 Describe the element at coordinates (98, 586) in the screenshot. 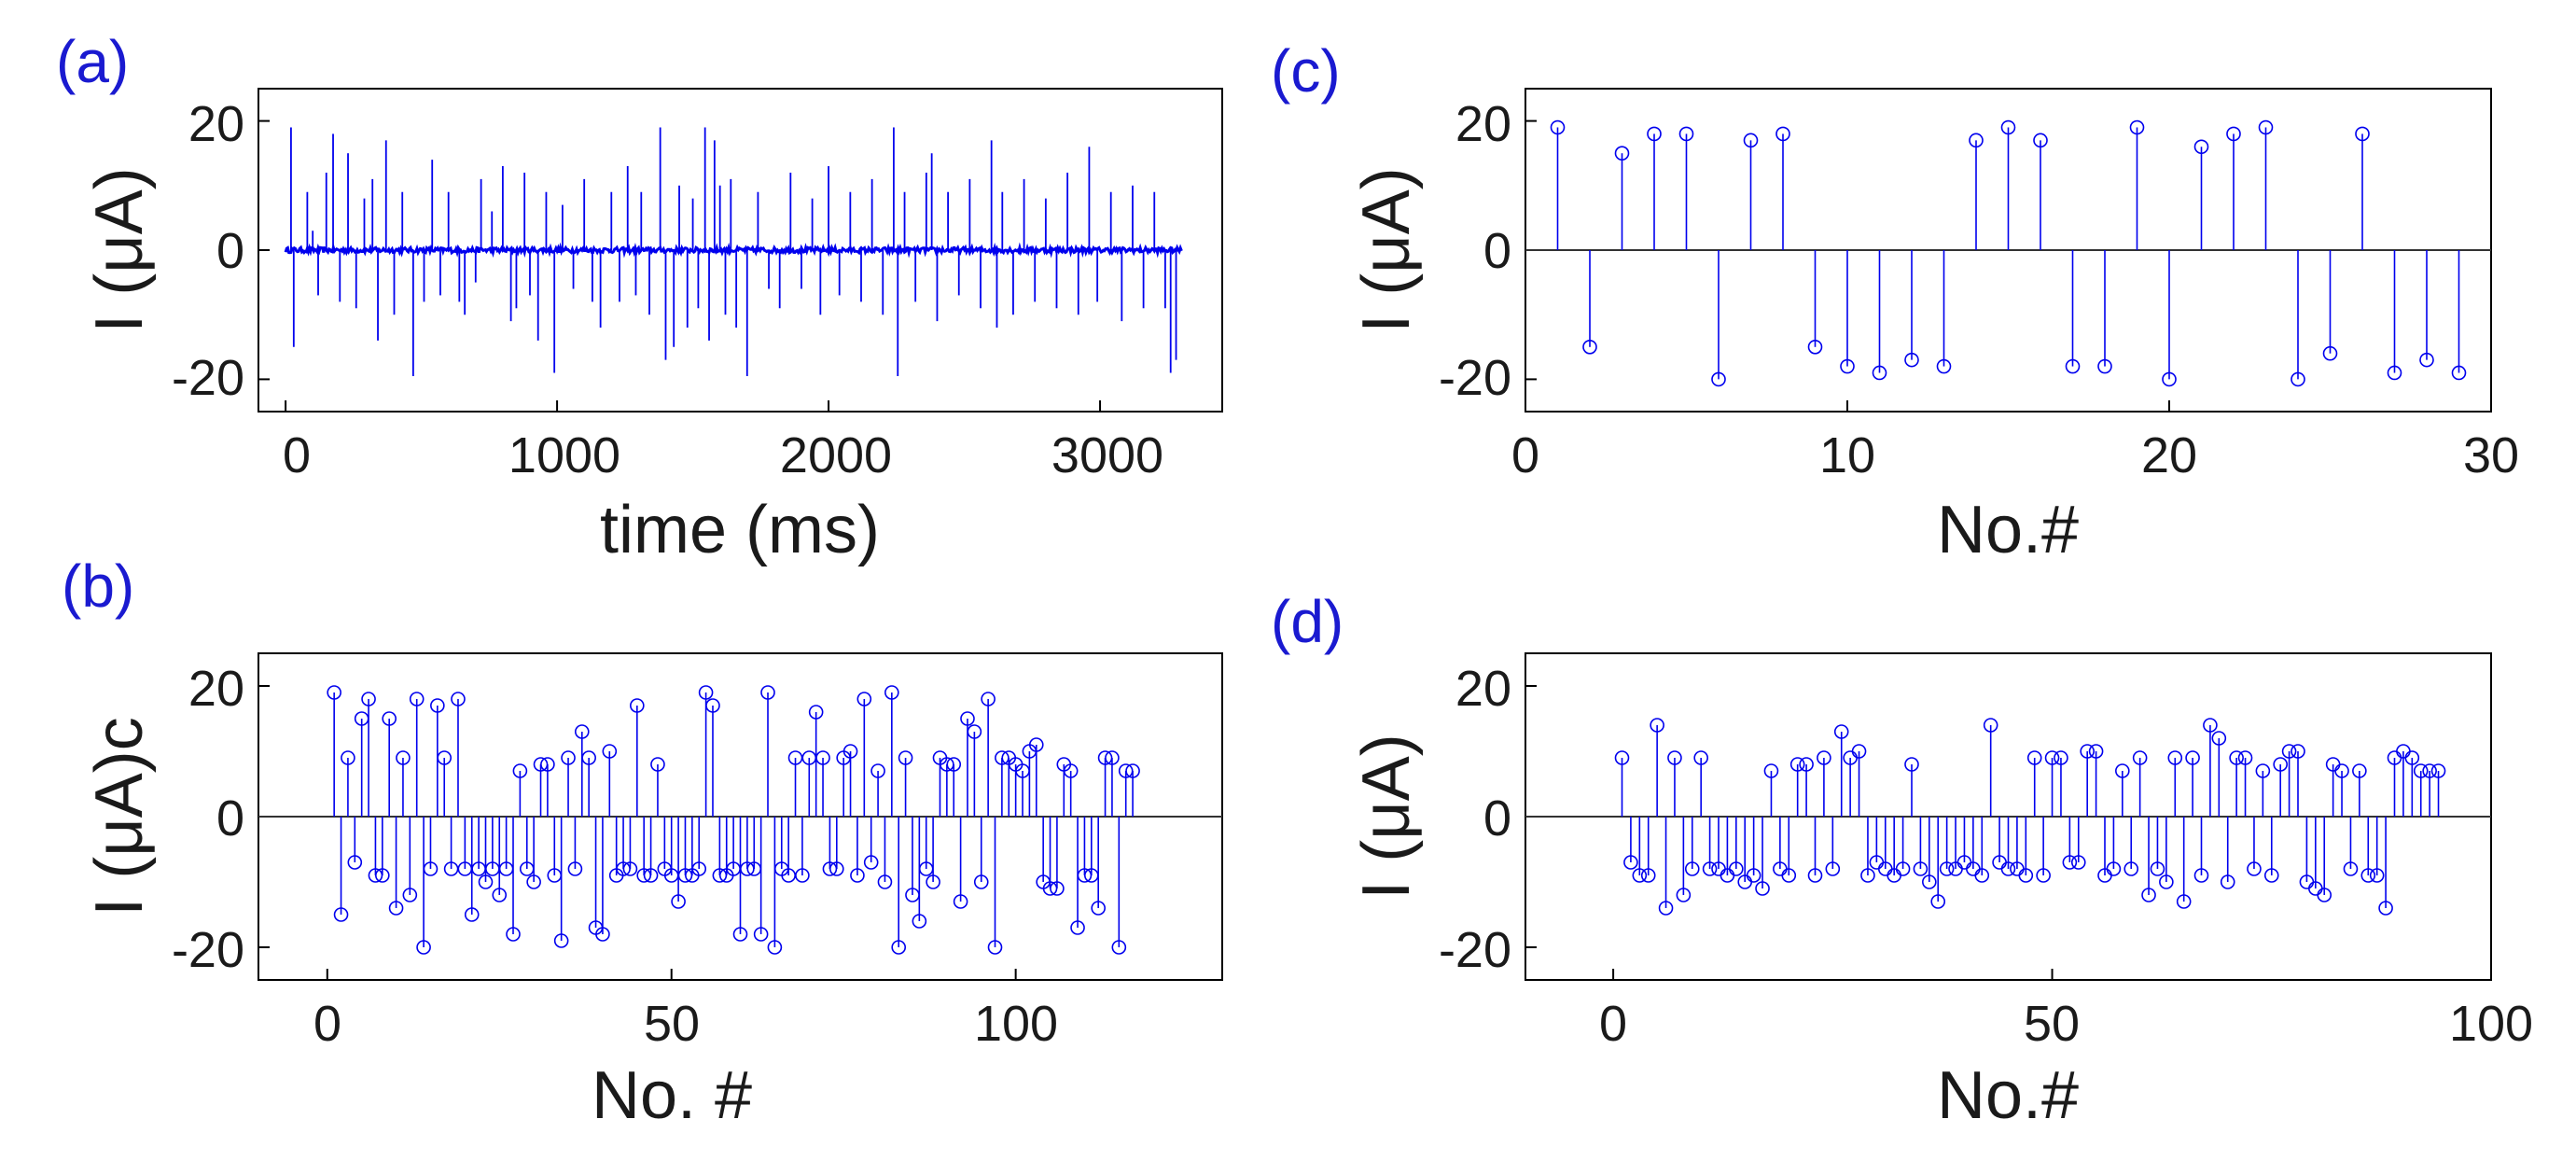

I see `panel-label-b: (b)` at that location.